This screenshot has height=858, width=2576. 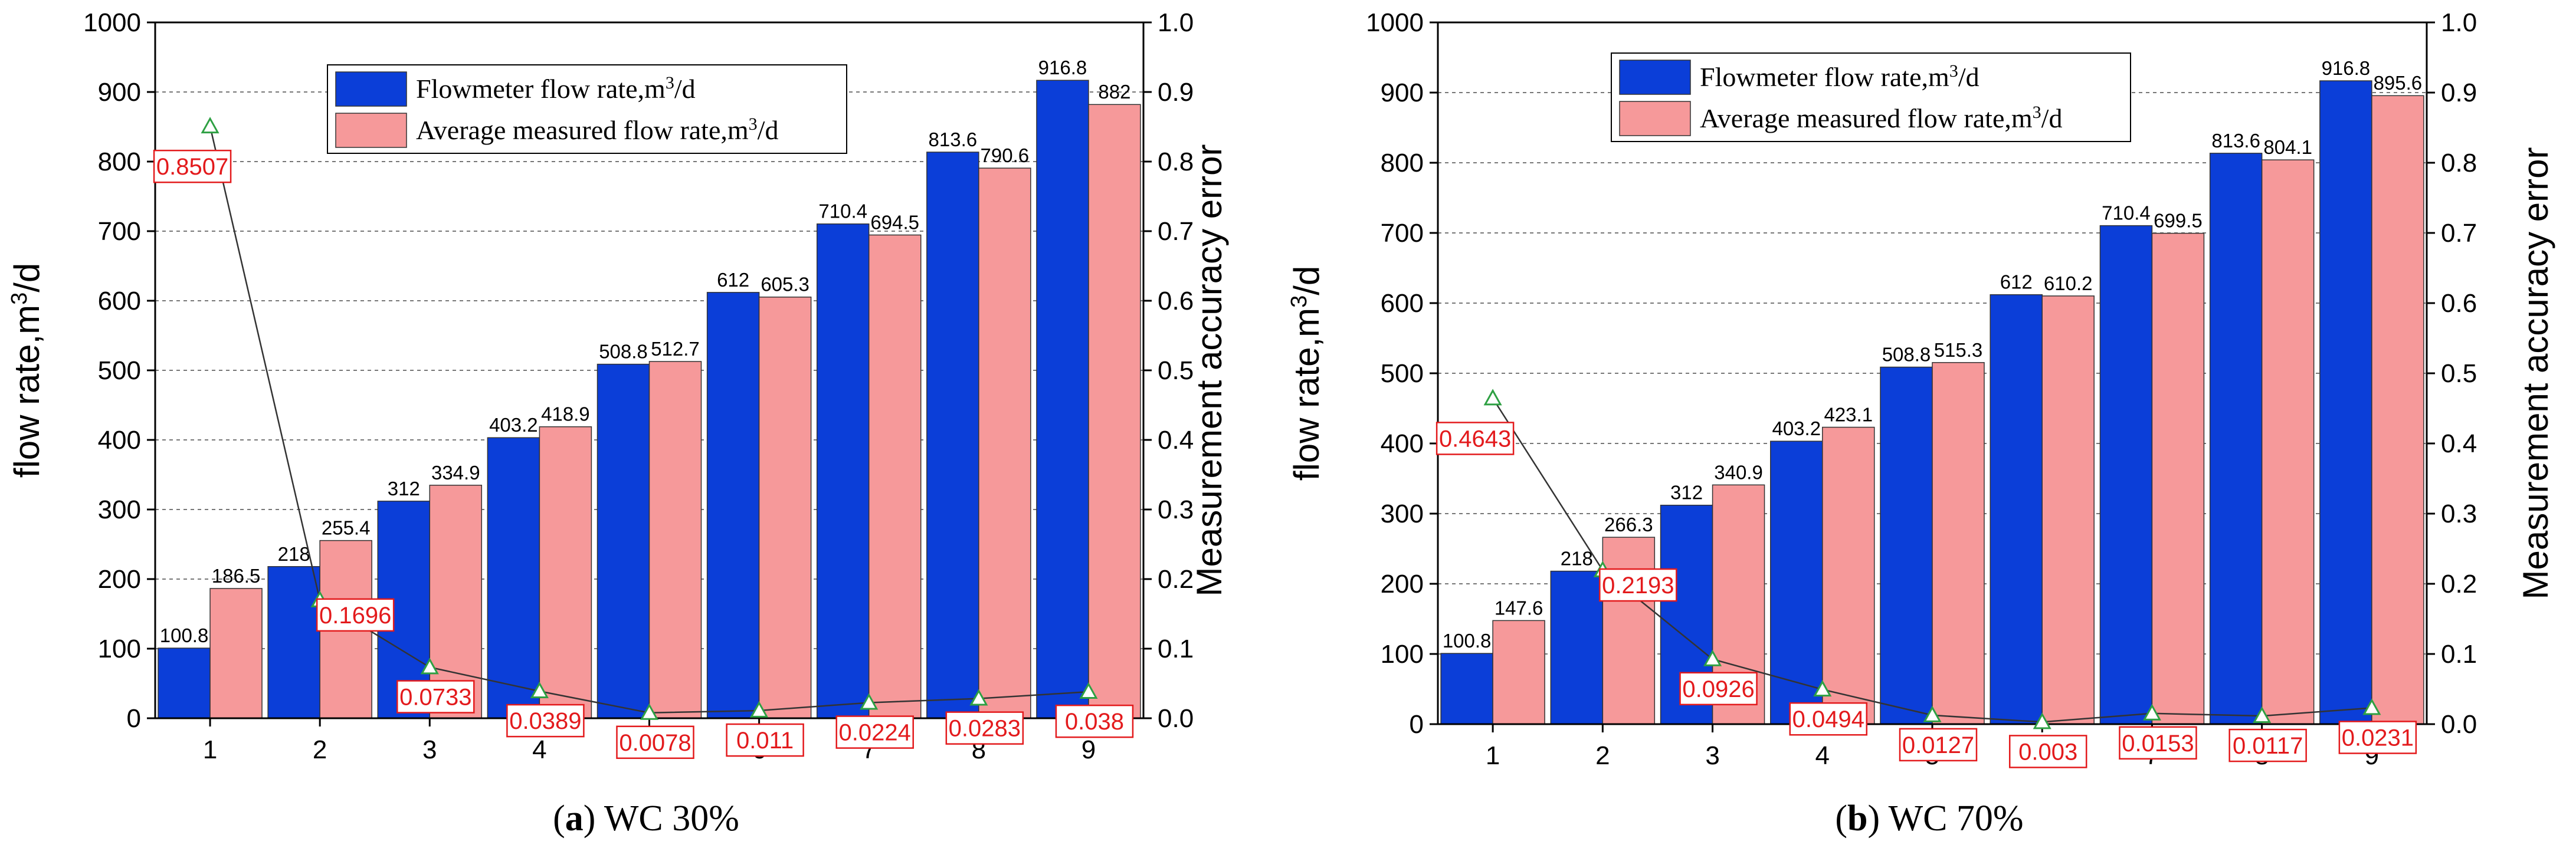 I want to click on right-axis-tick-label: 1.0, so click(x=1176, y=22).